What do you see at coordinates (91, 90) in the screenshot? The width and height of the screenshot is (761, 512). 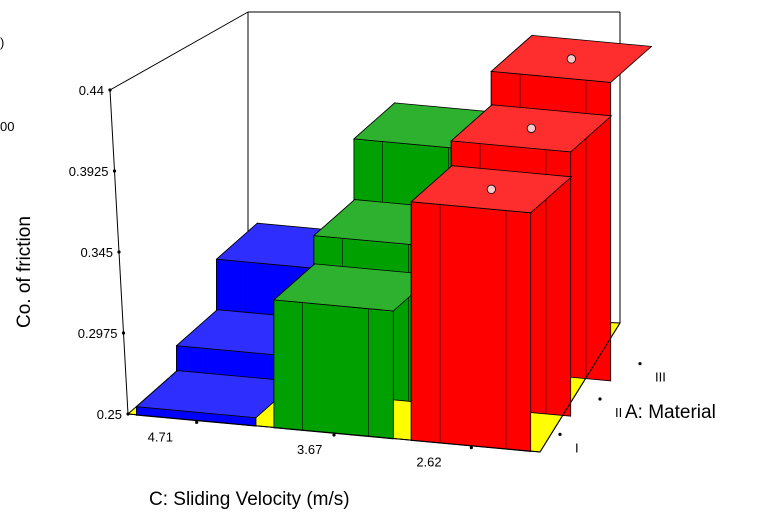 I see `z-tick-label: 0.44` at bounding box center [91, 90].